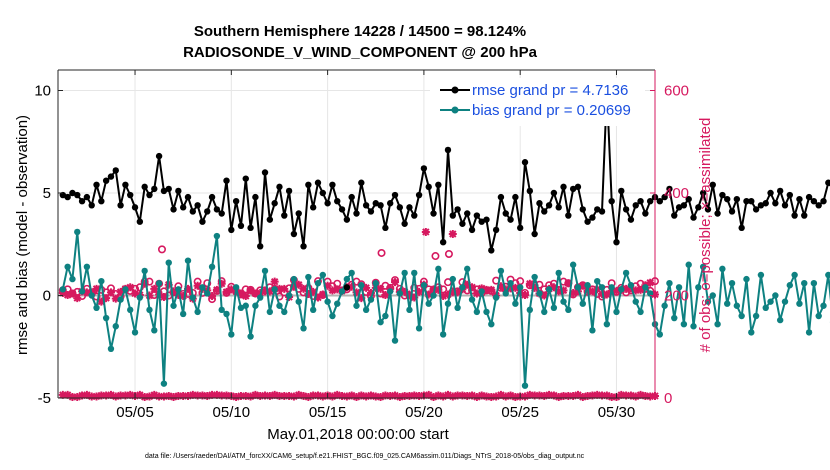 The height and width of the screenshot is (470, 830). I want to click on y-right-tick-label: 400, so click(676, 193).